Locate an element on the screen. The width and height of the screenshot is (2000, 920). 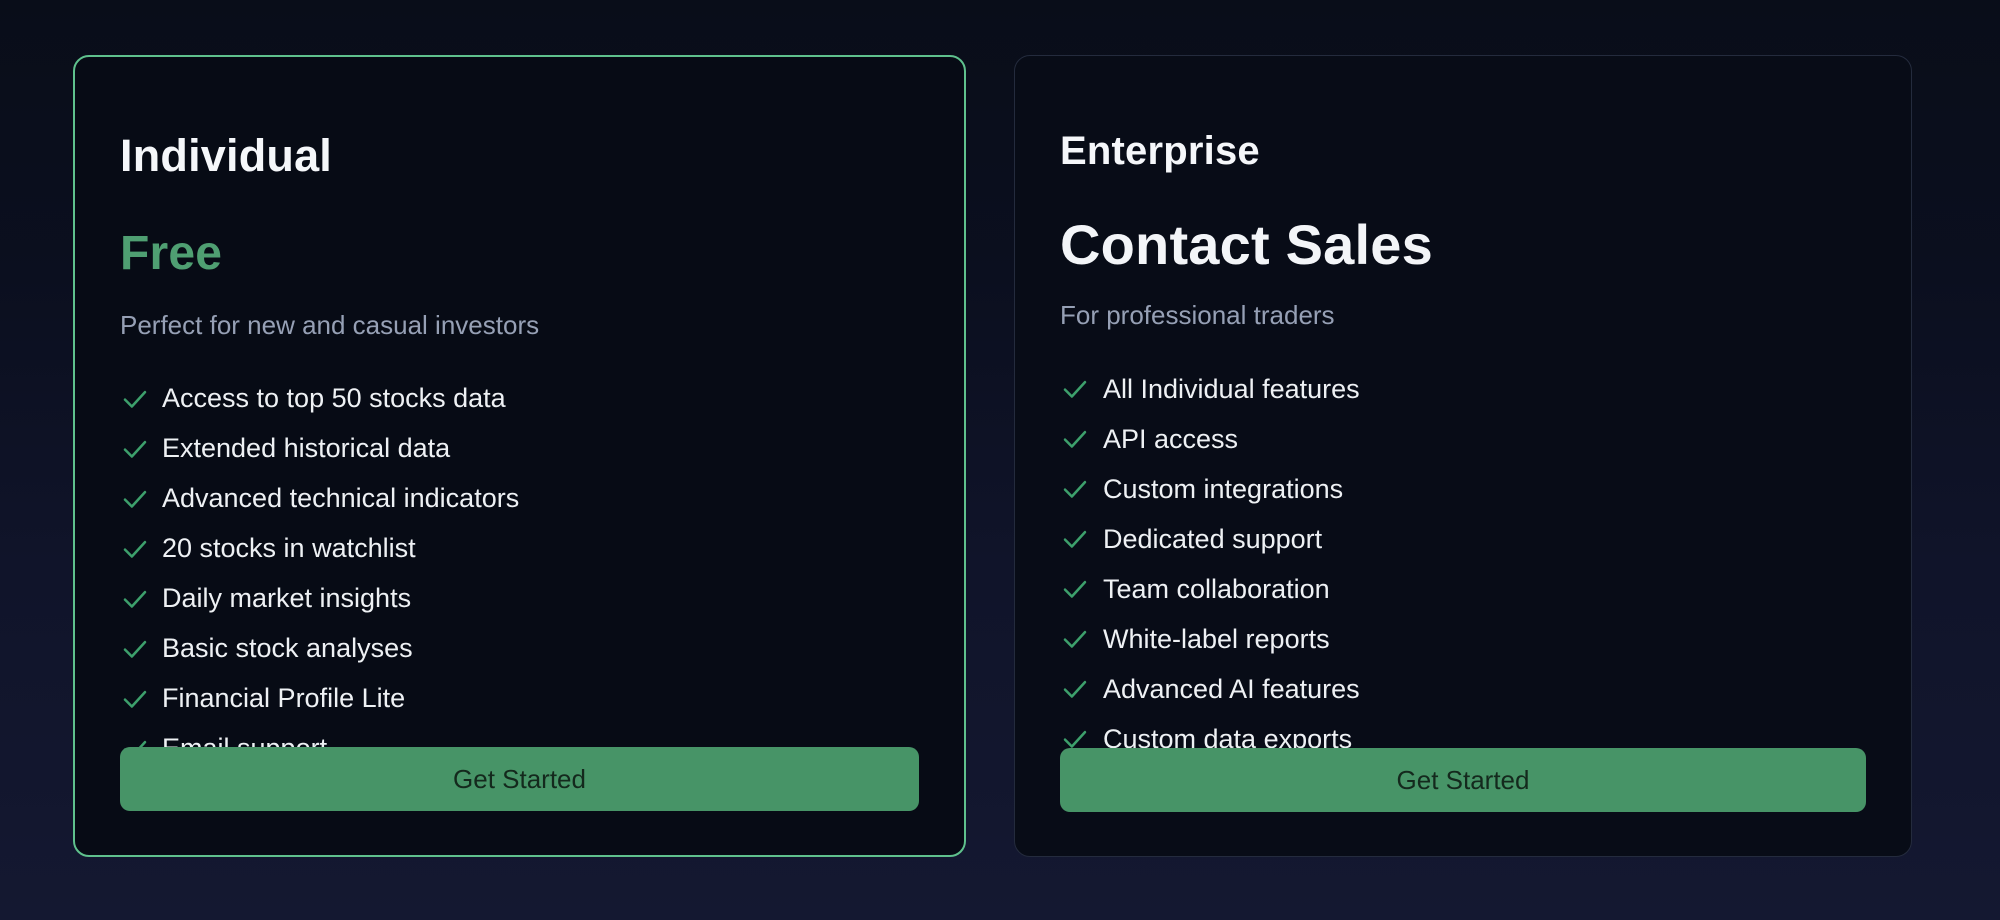
feature-item: Team collaboration is located at coordinates (1463, 589).